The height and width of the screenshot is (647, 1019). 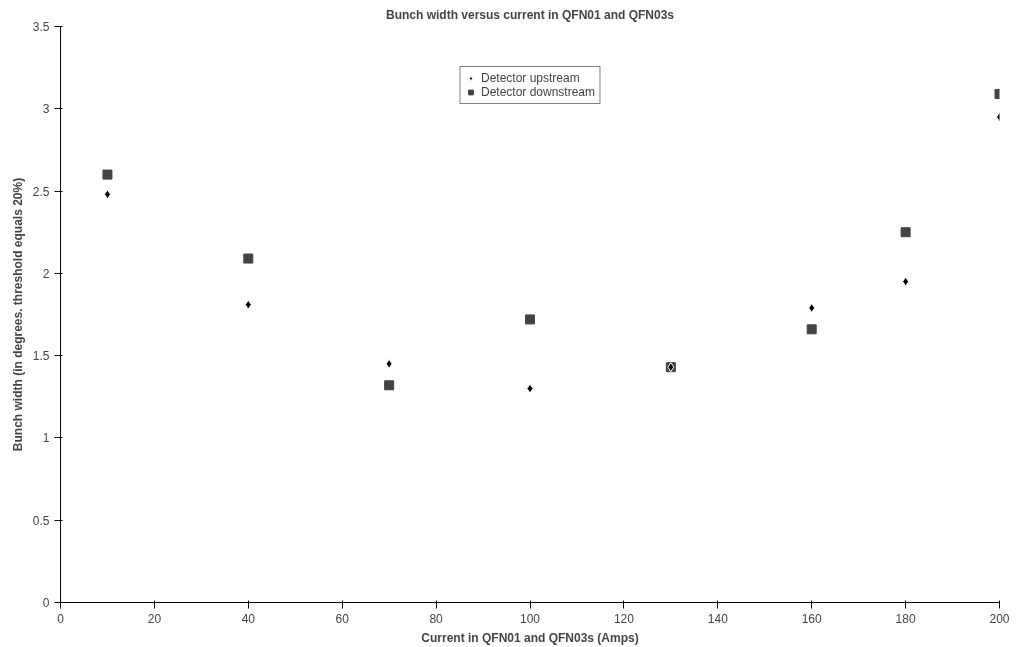 What do you see at coordinates (905, 618) in the screenshot?
I see `x-tick-label: 180` at bounding box center [905, 618].